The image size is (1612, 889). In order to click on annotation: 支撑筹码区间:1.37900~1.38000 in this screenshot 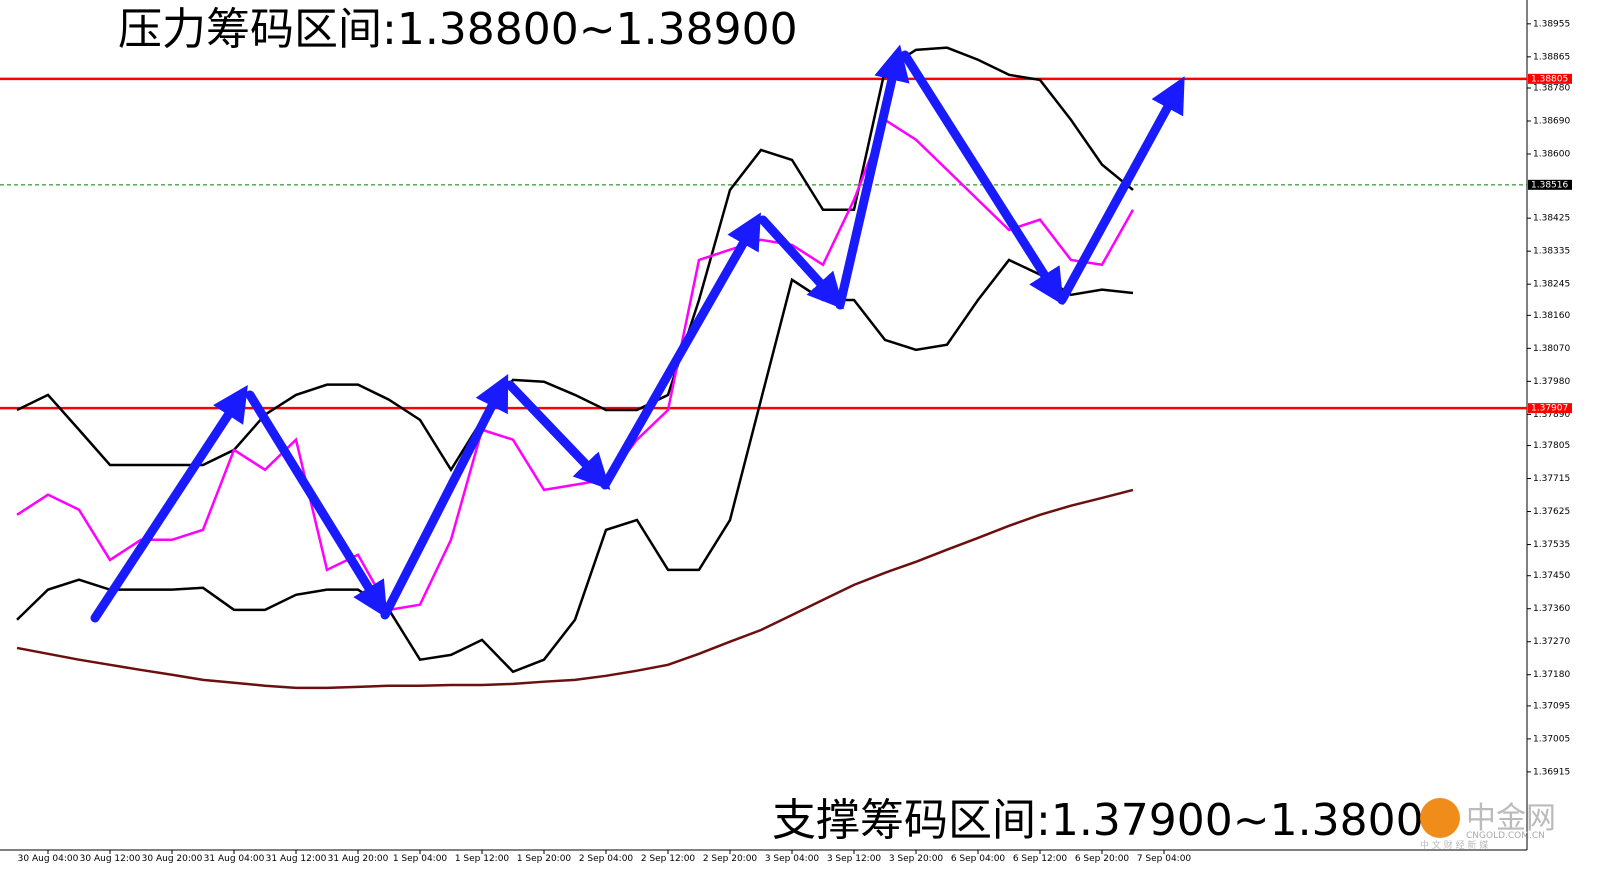, I will do `click(1112, 820)`.